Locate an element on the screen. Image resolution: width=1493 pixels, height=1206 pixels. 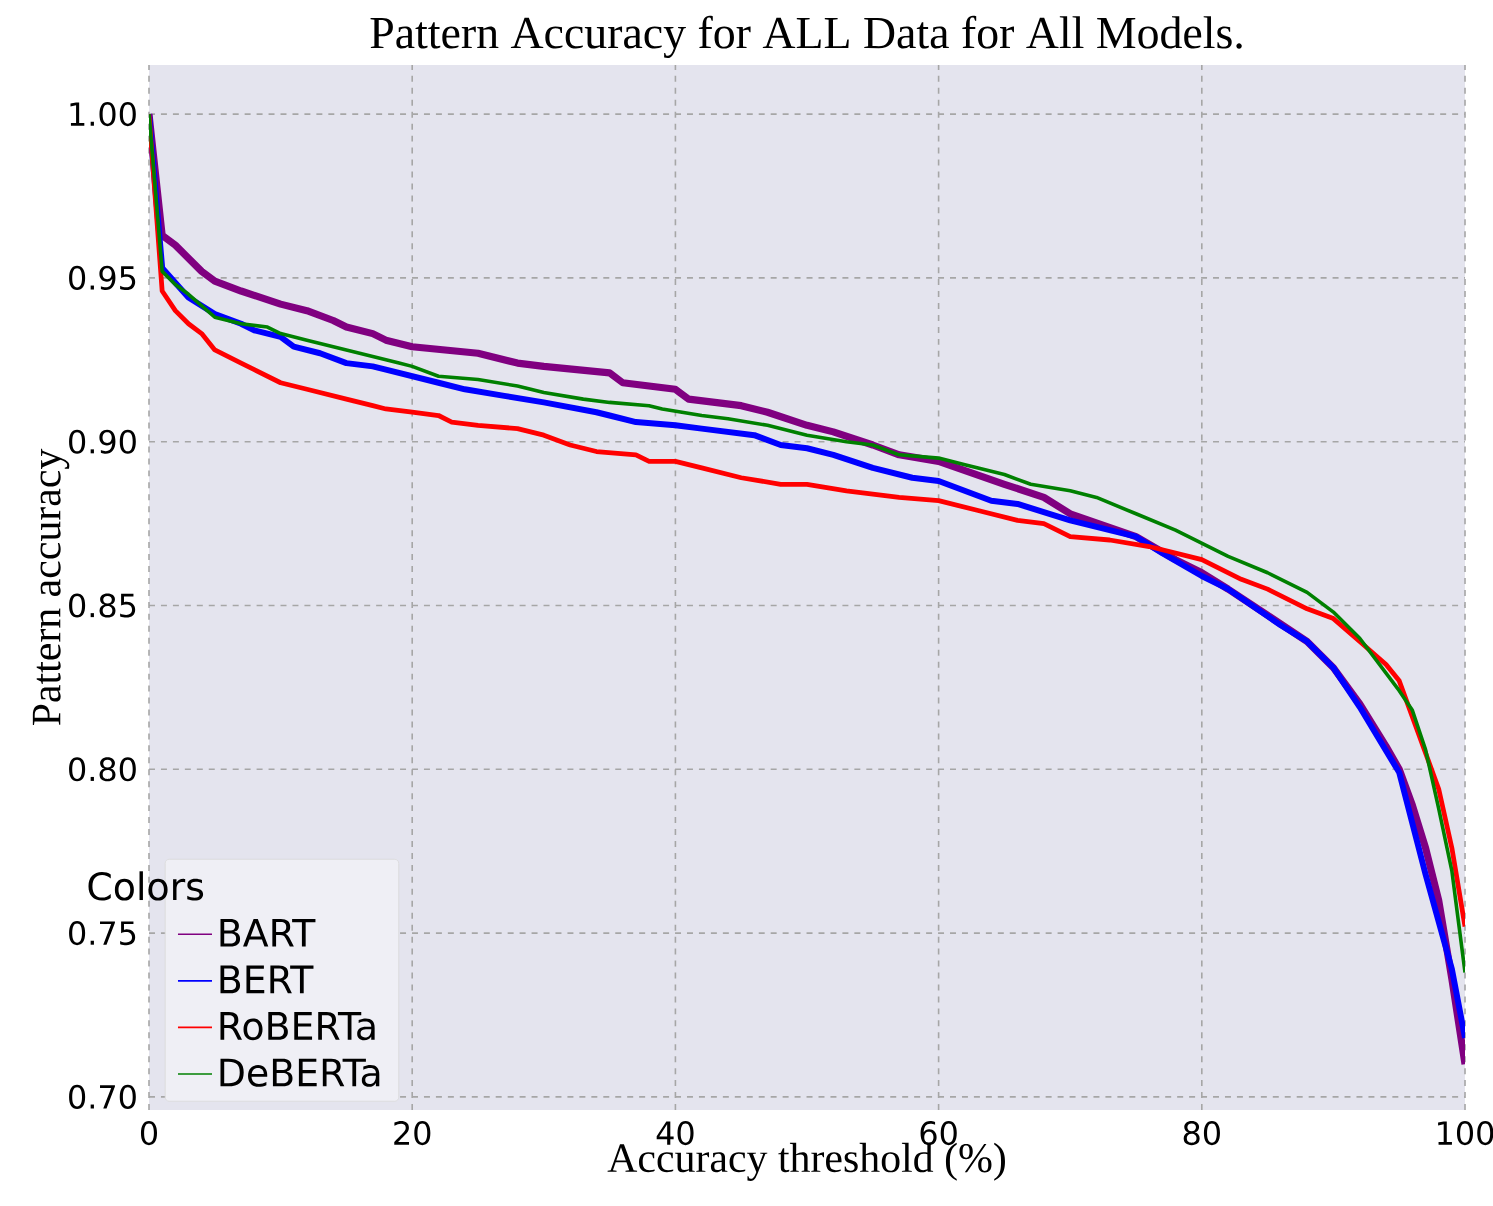
y-tick-label: 1.00 is located at coordinates (103, 114).